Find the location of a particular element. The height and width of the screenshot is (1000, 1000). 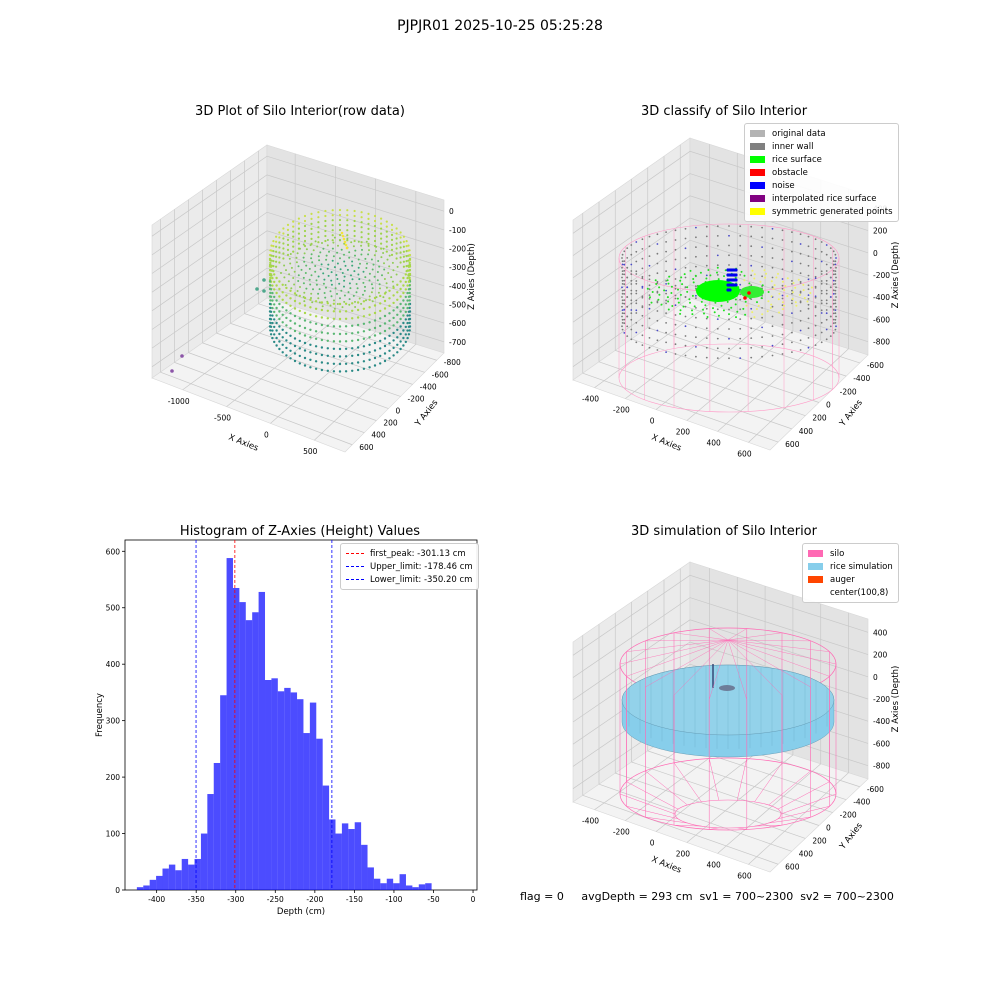

cls-legend-label: noise is located at coordinates (783, 185).